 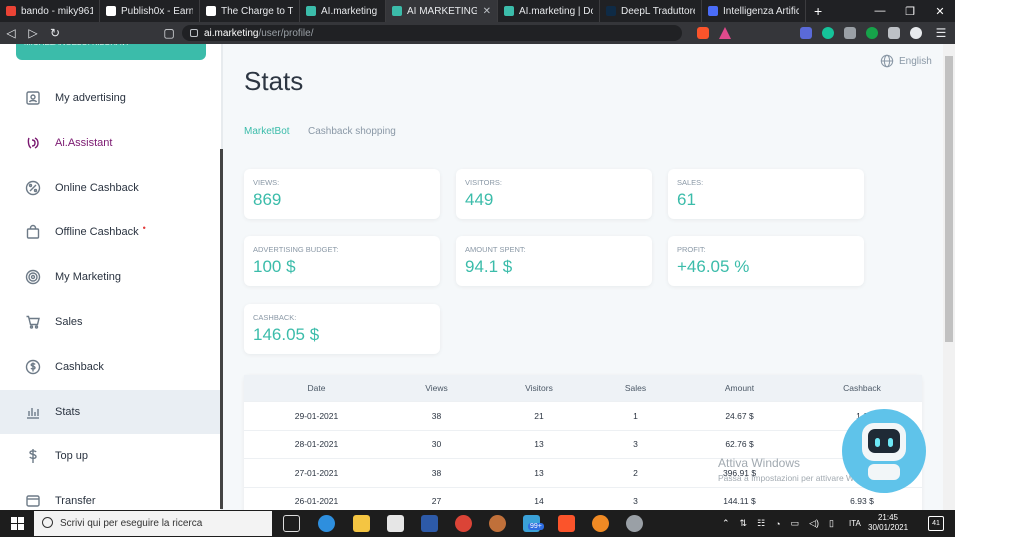 I want to click on menu-icon: ☰, so click(x=941, y=33).